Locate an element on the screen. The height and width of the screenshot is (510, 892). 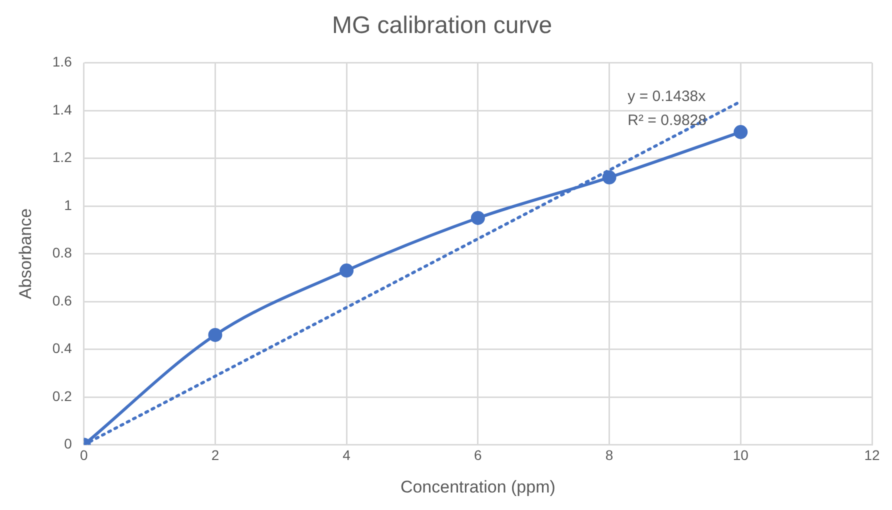
y-tick-label: 1 is located at coordinates (68, 204).